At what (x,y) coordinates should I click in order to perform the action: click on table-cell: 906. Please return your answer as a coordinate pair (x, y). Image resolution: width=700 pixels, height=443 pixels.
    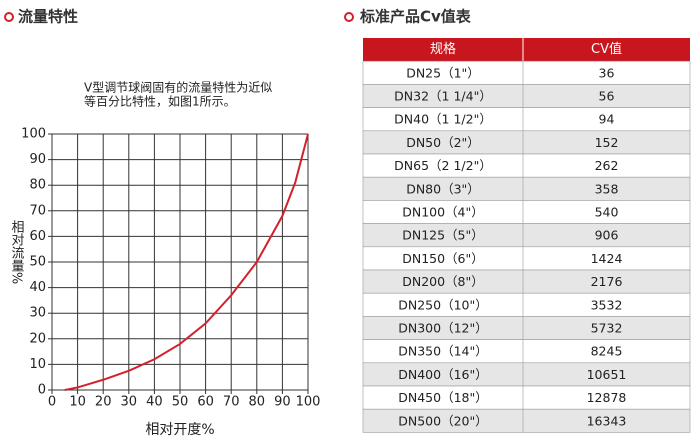
    Looking at the image, I should click on (607, 235).